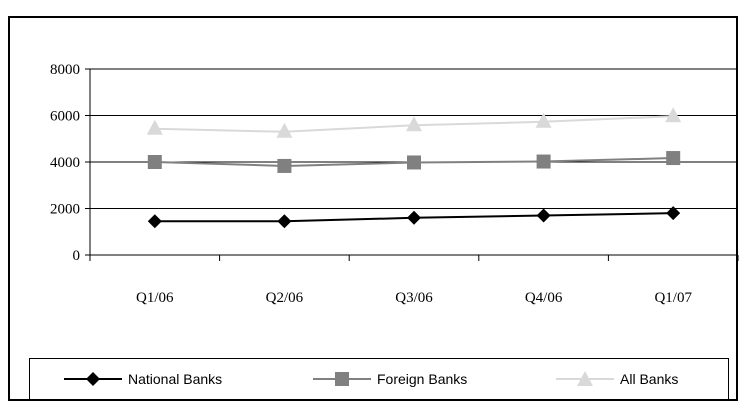 This screenshot has width=747, height=405. What do you see at coordinates (422, 379) in the screenshot?
I see `legend-label-foreign-banks: Foreign Banks` at bounding box center [422, 379].